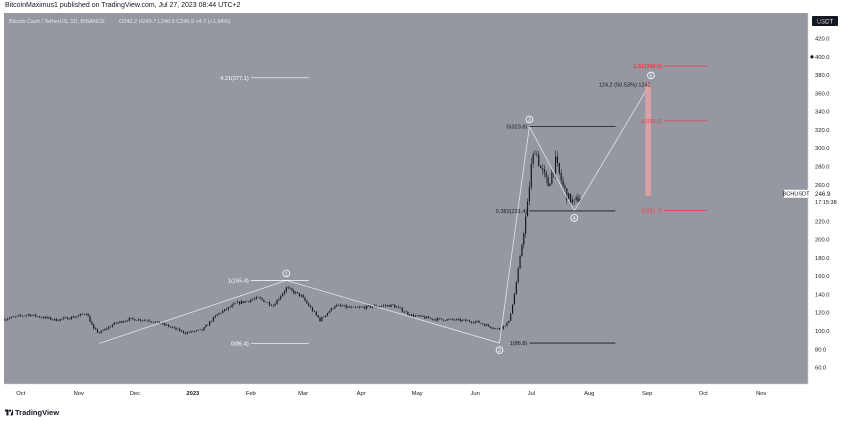  I want to click on wave-label: 2, so click(499, 350).